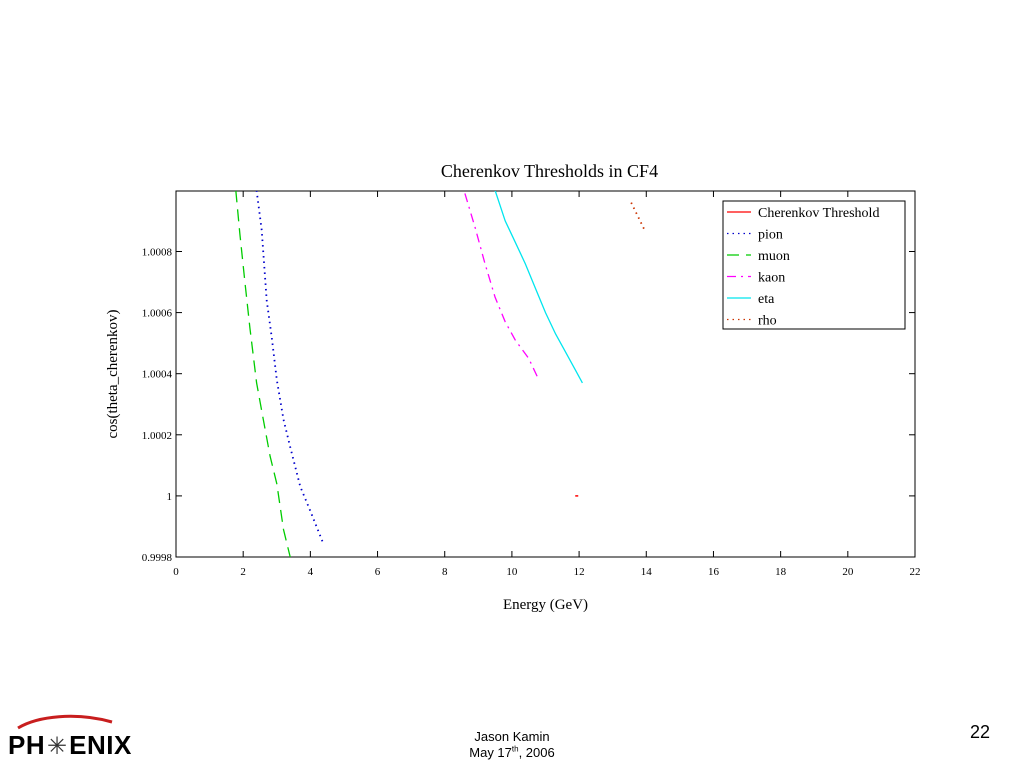 The image size is (1024, 768). I want to click on logo-text: PH✳ENIX, so click(70, 745).